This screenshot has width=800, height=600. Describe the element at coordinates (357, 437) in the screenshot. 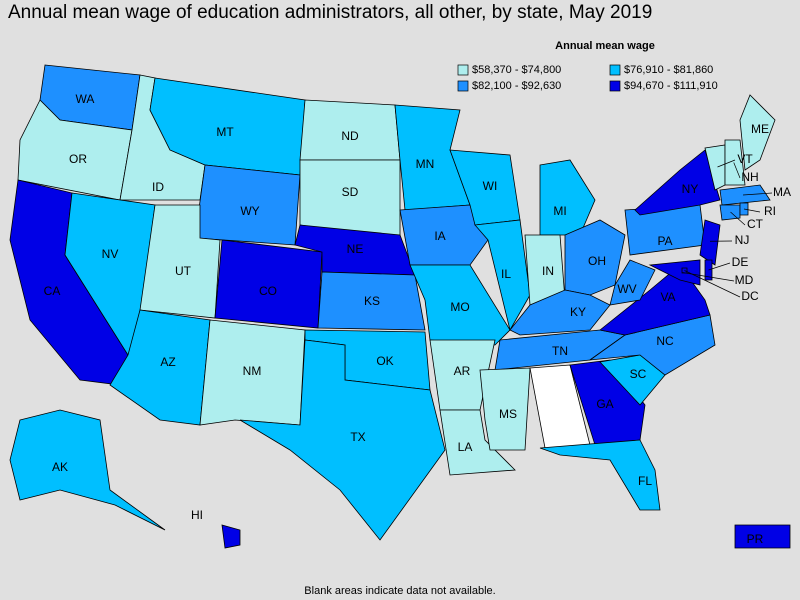

I see `state-label: TX` at that location.